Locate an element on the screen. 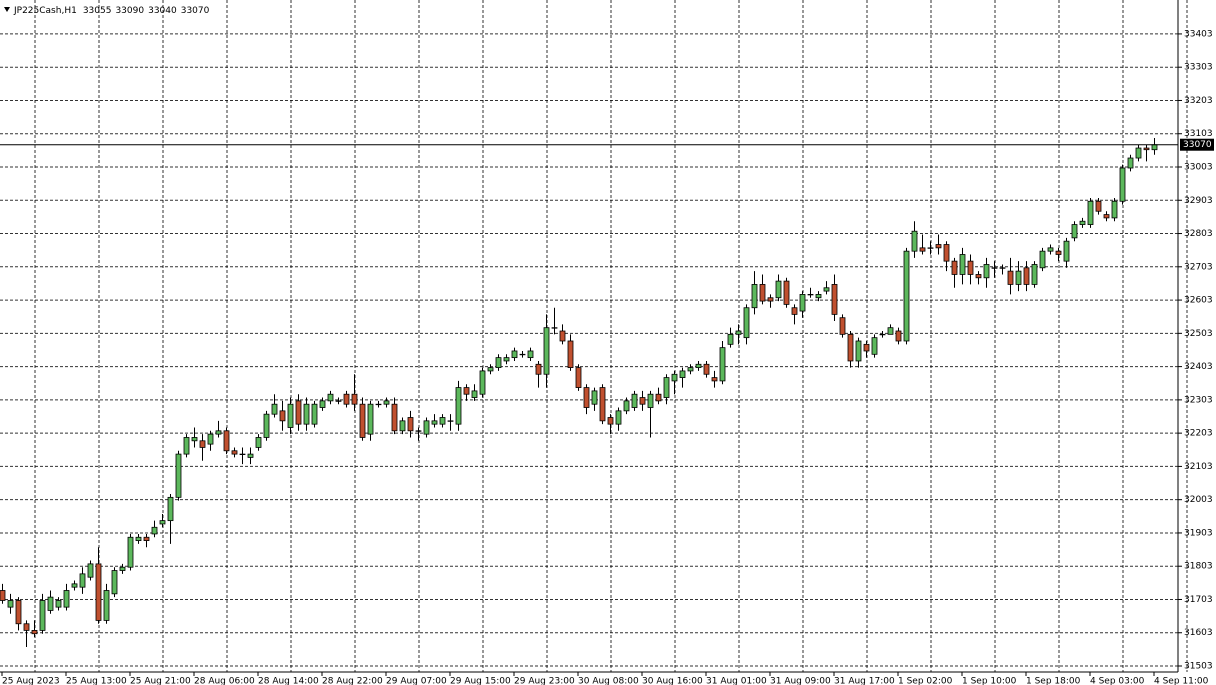 Image resolution: width=1216 pixels, height=685 pixels. open-value: 33055 is located at coordinates (97, 11).